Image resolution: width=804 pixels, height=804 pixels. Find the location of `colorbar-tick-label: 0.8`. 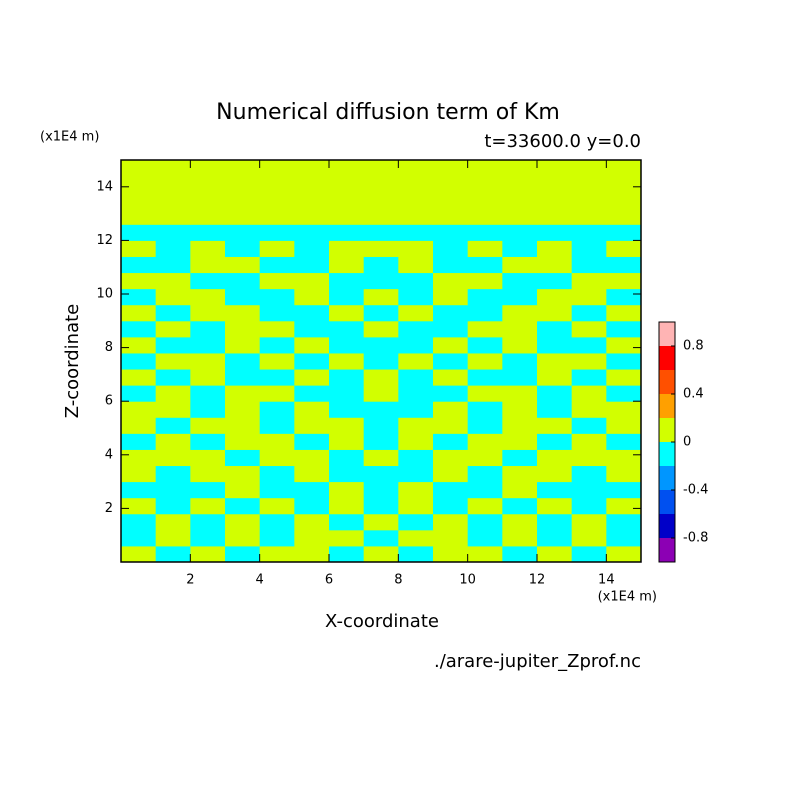

colorbar-tick-label: 0.8 is located at coordinates (693, 346).